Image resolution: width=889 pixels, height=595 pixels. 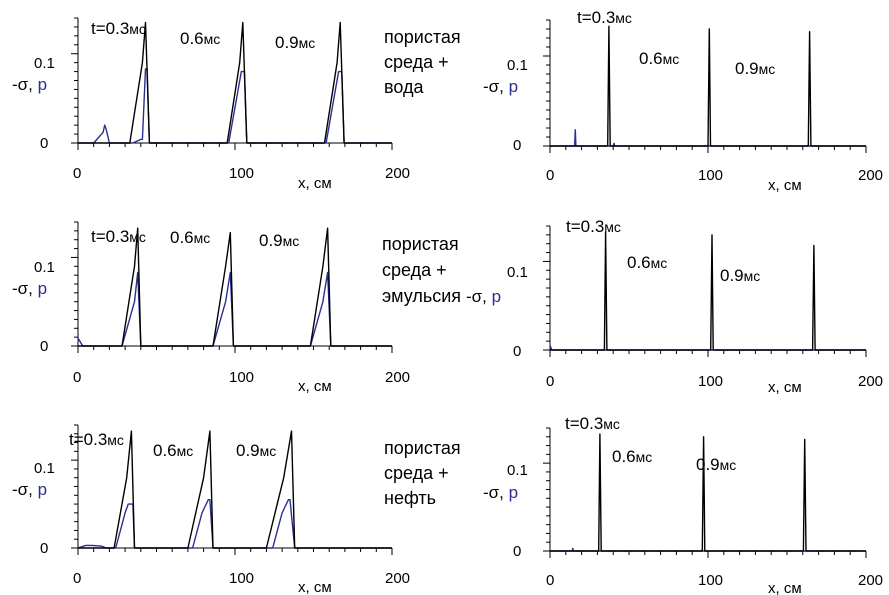 I want to click on panel-emulsion-right, so click(x=705, y=291).